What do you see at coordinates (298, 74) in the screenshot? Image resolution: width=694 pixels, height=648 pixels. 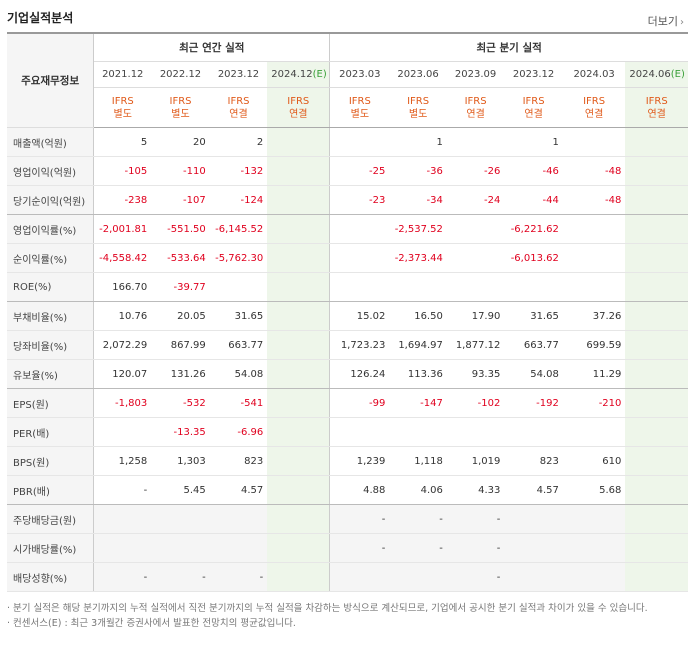 I see `period-header: 2024.12(E)` at bounding box center [298, 74].